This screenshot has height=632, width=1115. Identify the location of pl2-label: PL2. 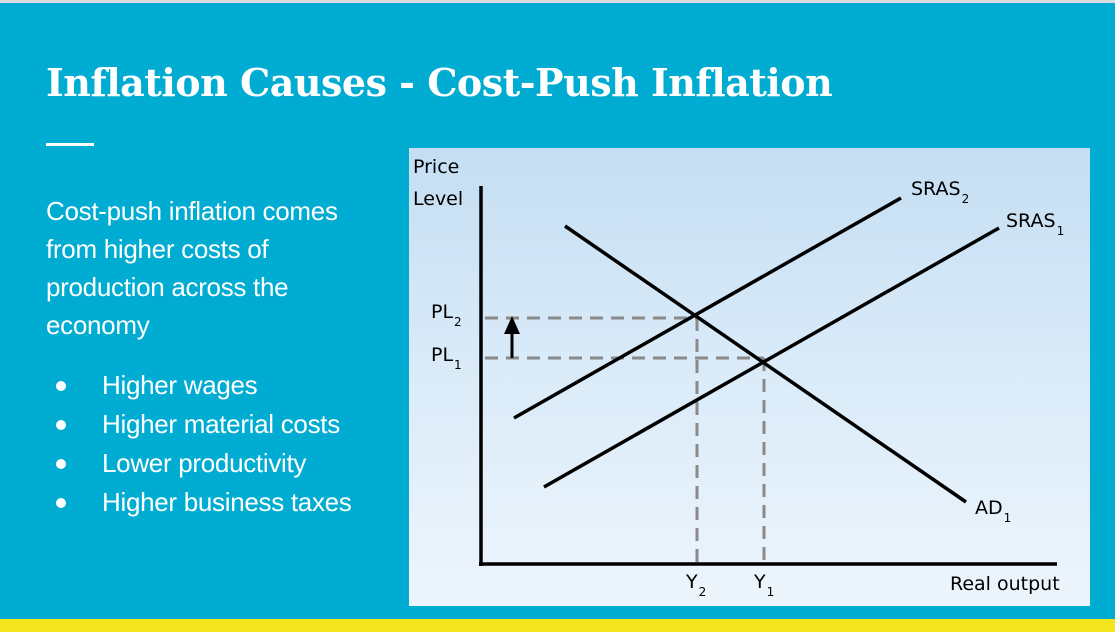
(446, 315).